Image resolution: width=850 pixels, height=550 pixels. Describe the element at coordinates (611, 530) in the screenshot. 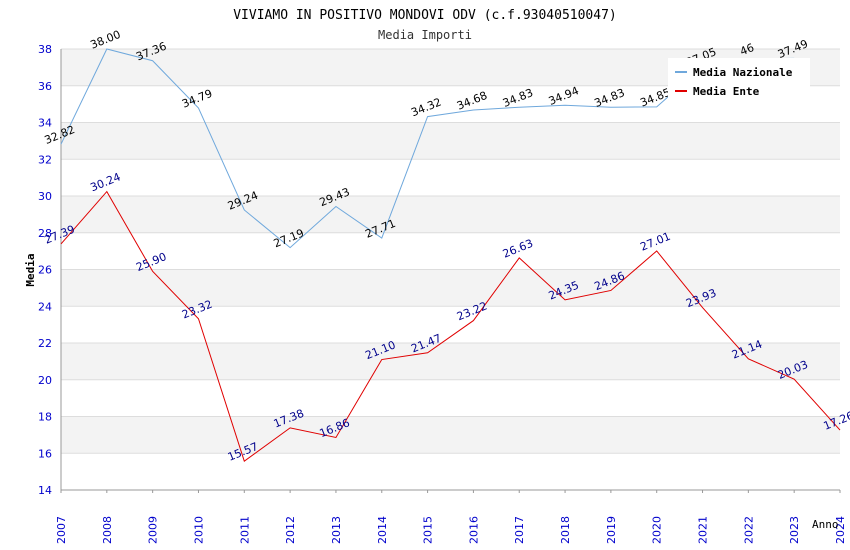

I see `x-tick-label: 2019` at that location.